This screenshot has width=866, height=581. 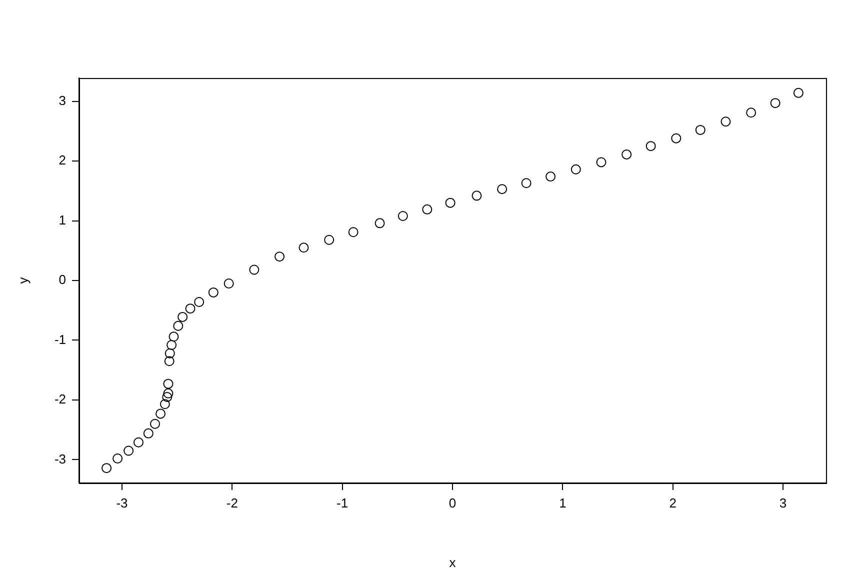 What do you see at coordinates (342, 502) in the screenshot?
I see `x-tick-label: -1` at bounding box center [342, 502].